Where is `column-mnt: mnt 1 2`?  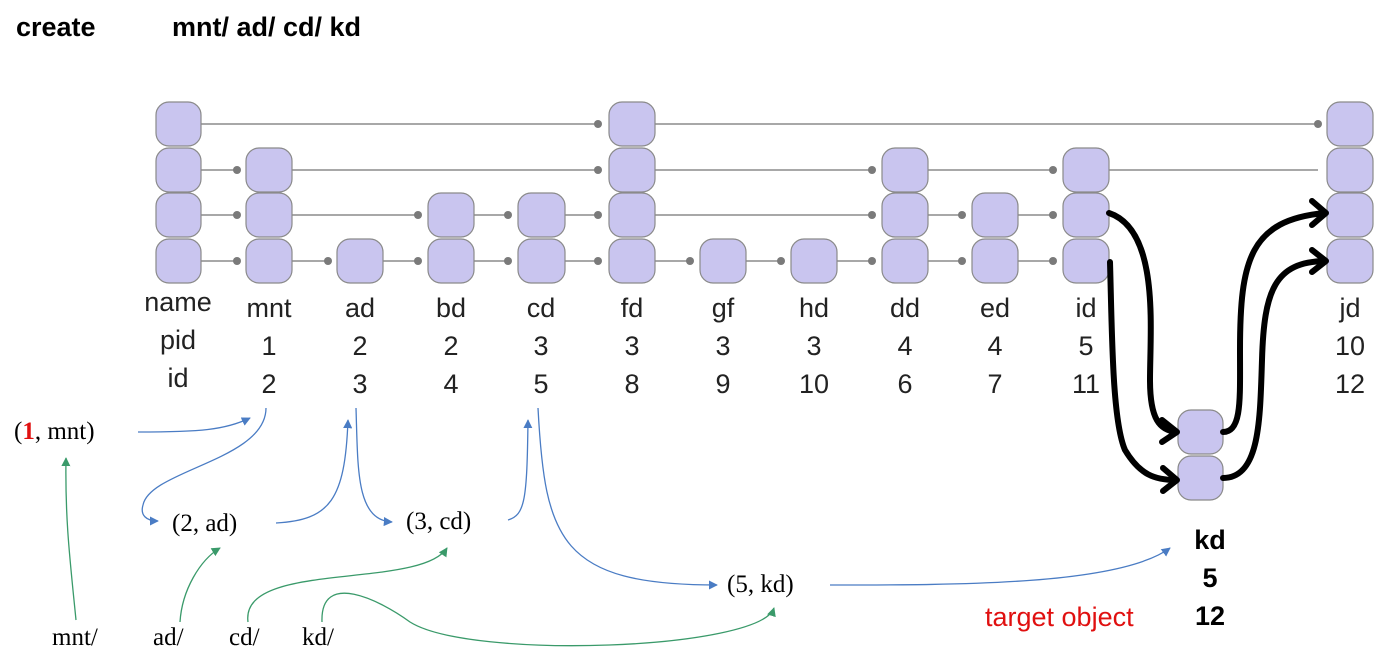 column-mnt: mnt 1 2 is located at coordinates (269, 346).